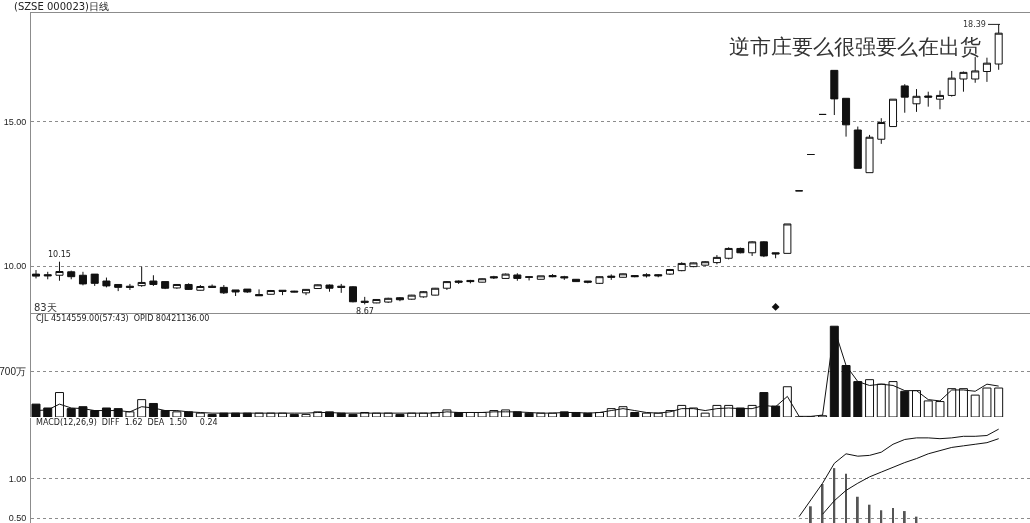 The image size is (1030, 523). Describe the element at coordinates (62, 6) in the screenshot. I see `chart-title: (SZSE 000023)日线` at that location.